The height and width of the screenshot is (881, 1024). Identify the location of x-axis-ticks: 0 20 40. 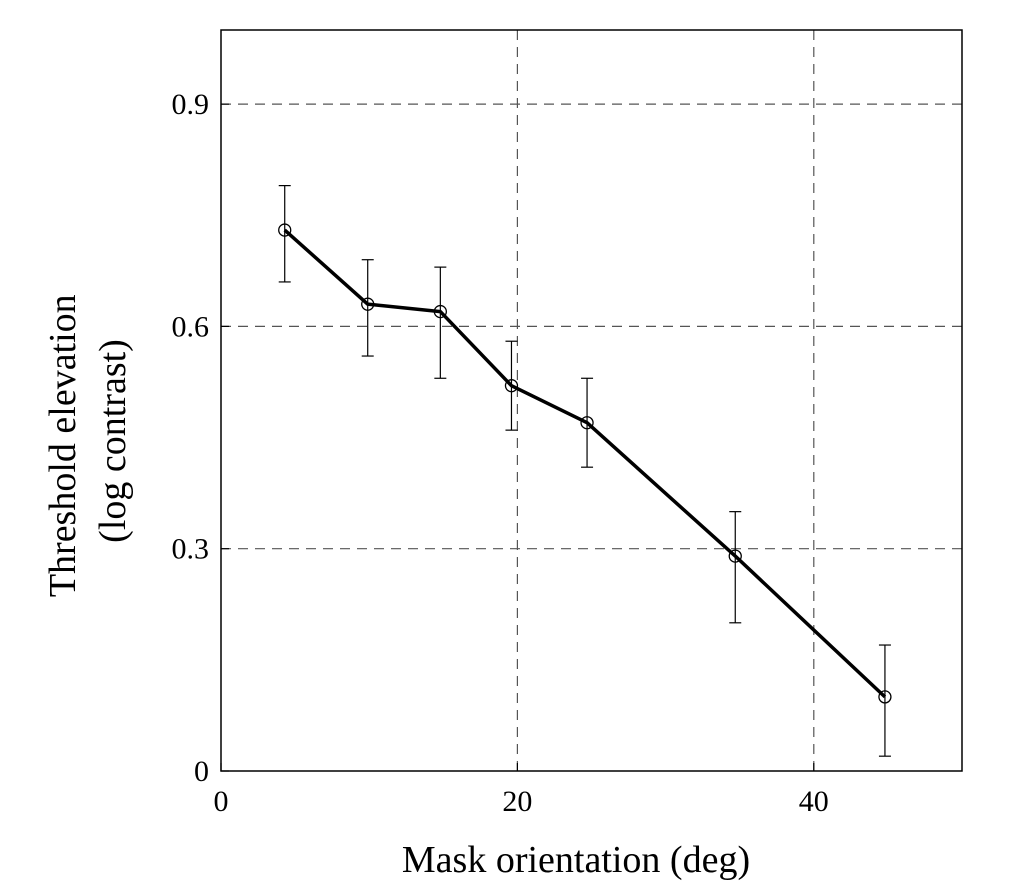
(521, 790).